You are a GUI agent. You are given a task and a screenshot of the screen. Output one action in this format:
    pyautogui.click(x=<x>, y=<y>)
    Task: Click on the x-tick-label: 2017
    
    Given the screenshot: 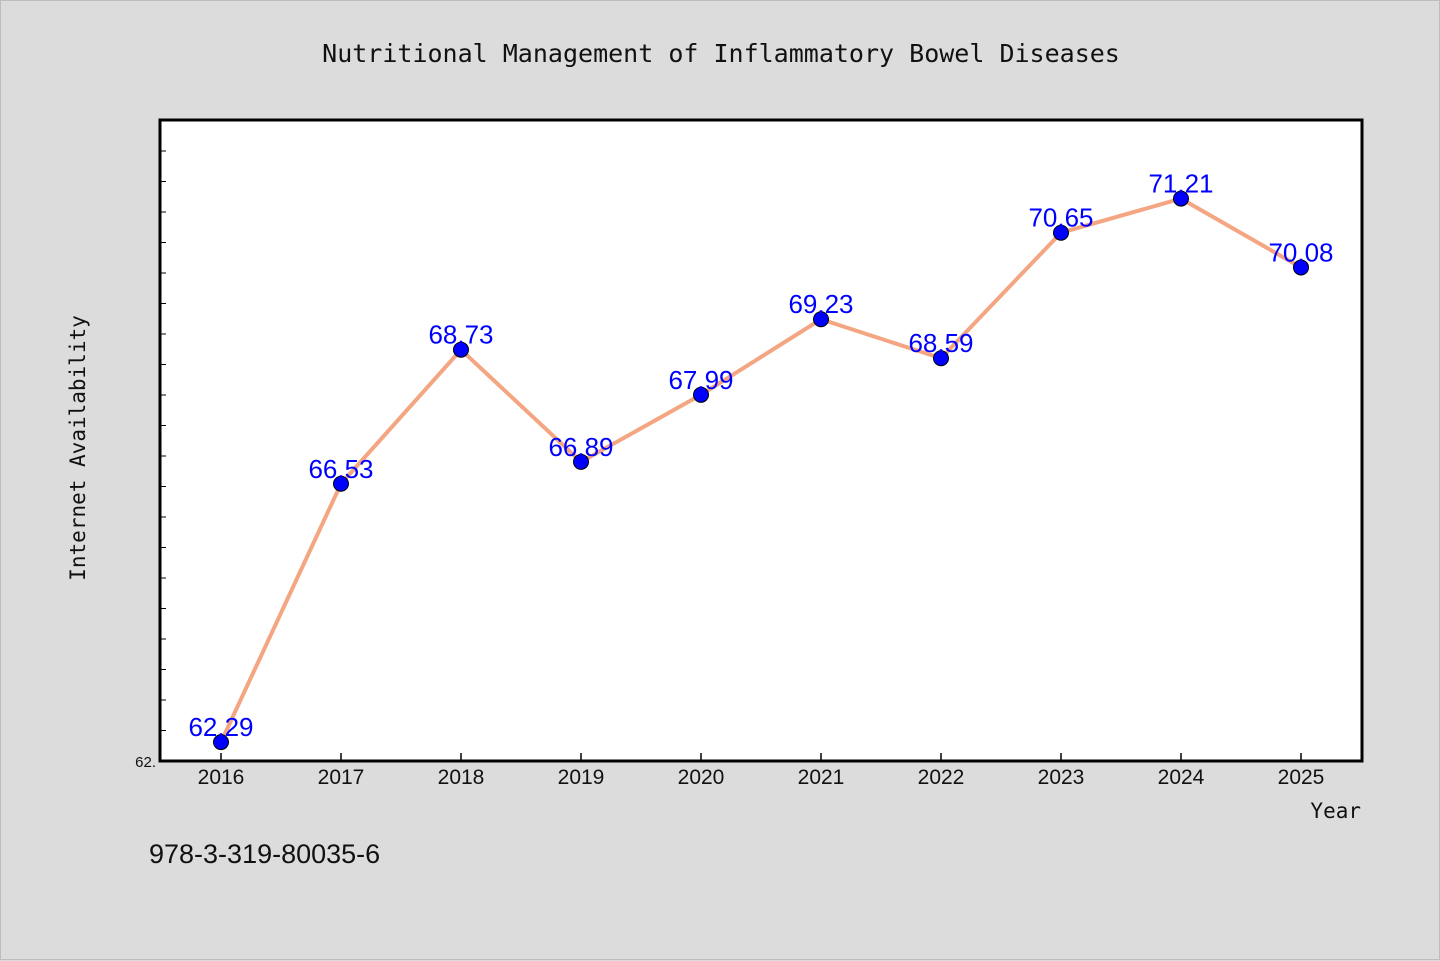 What is the action you would take?
    pyautogui.click(x=341, y=777)
    